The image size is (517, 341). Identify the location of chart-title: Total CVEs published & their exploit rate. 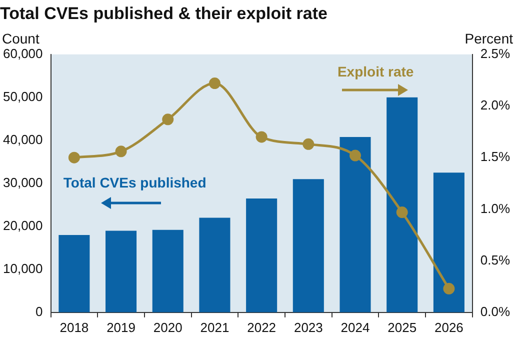
(164, 13).